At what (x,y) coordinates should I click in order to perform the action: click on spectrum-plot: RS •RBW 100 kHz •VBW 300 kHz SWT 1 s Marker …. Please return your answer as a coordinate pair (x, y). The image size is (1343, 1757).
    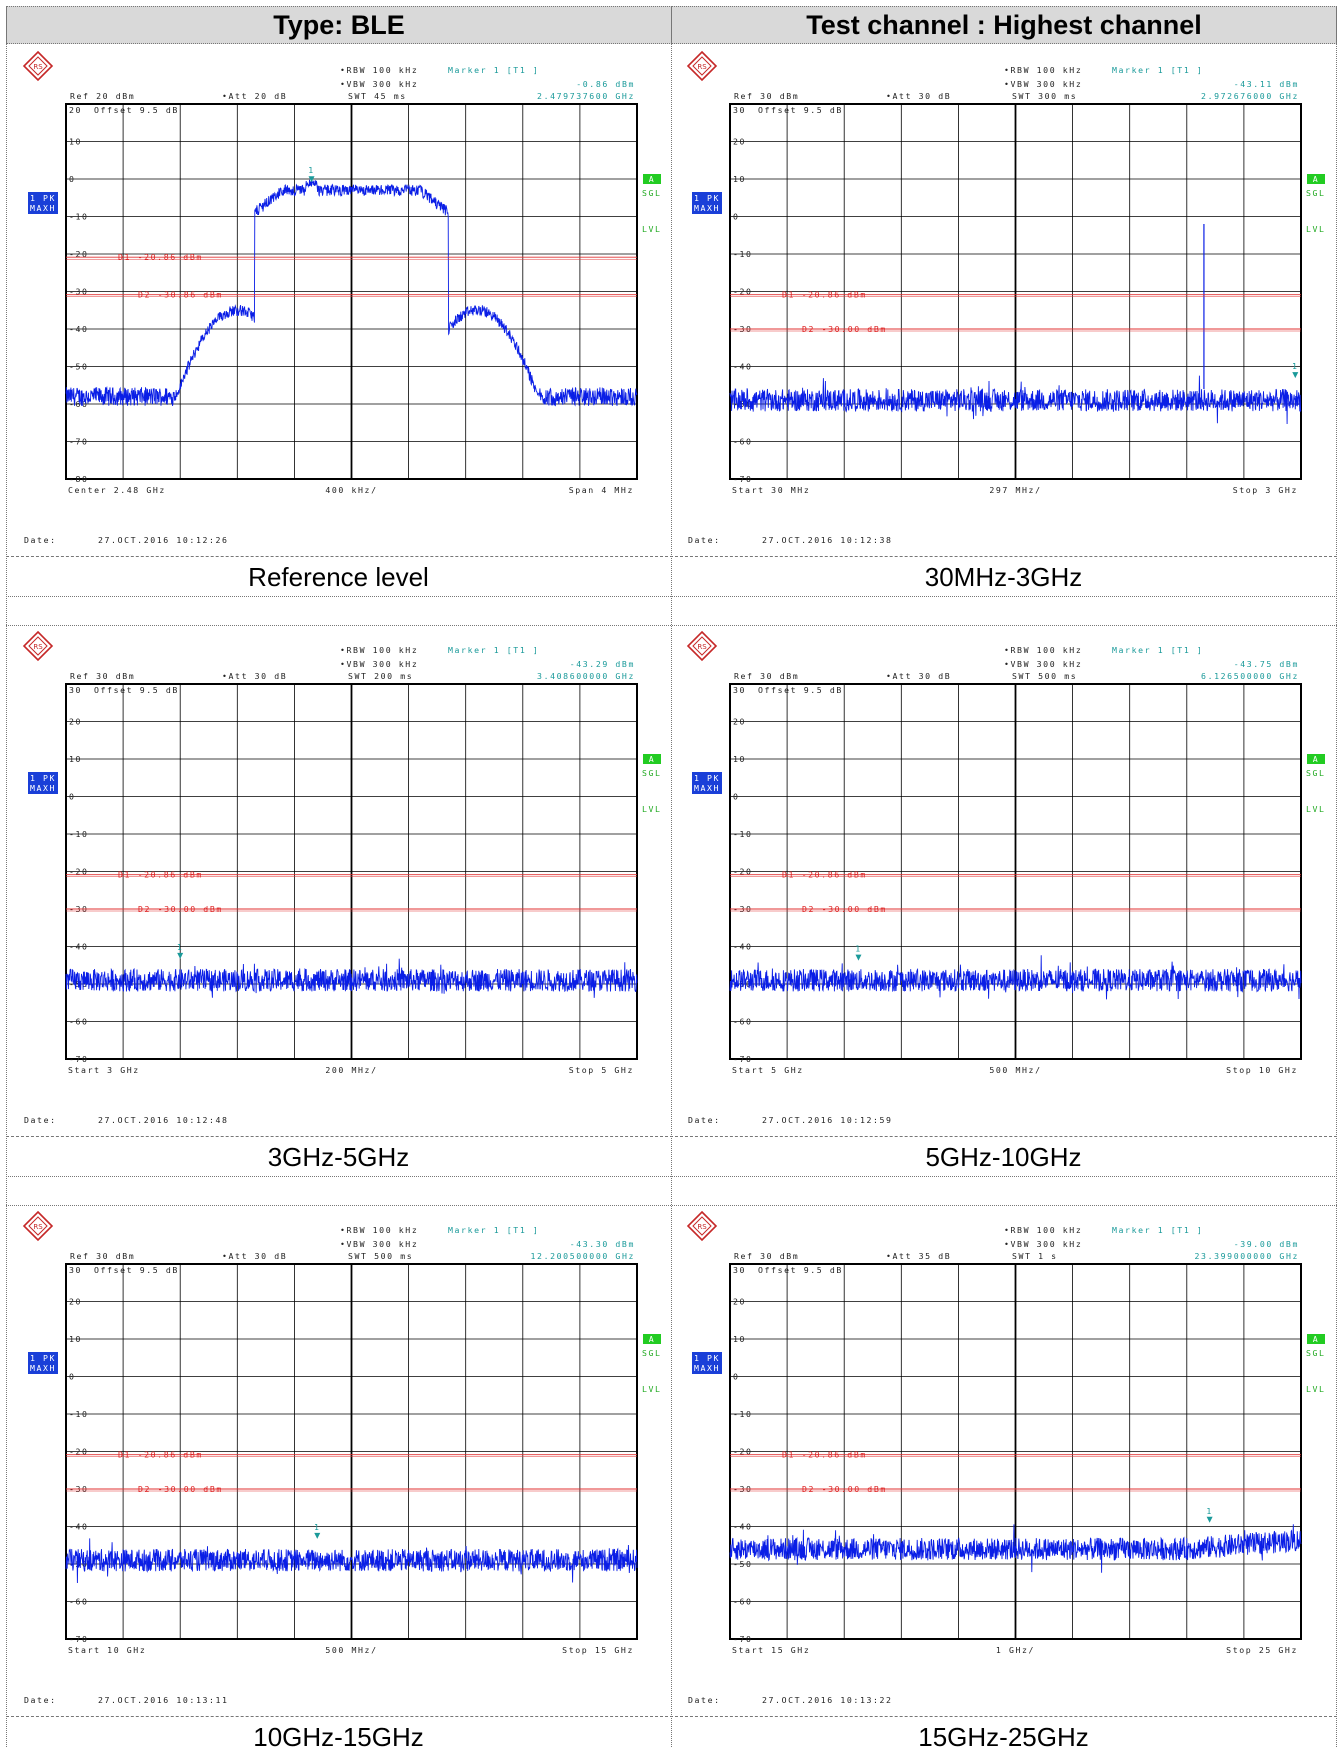
    Looking at the image, I should click on (1005, 1457).